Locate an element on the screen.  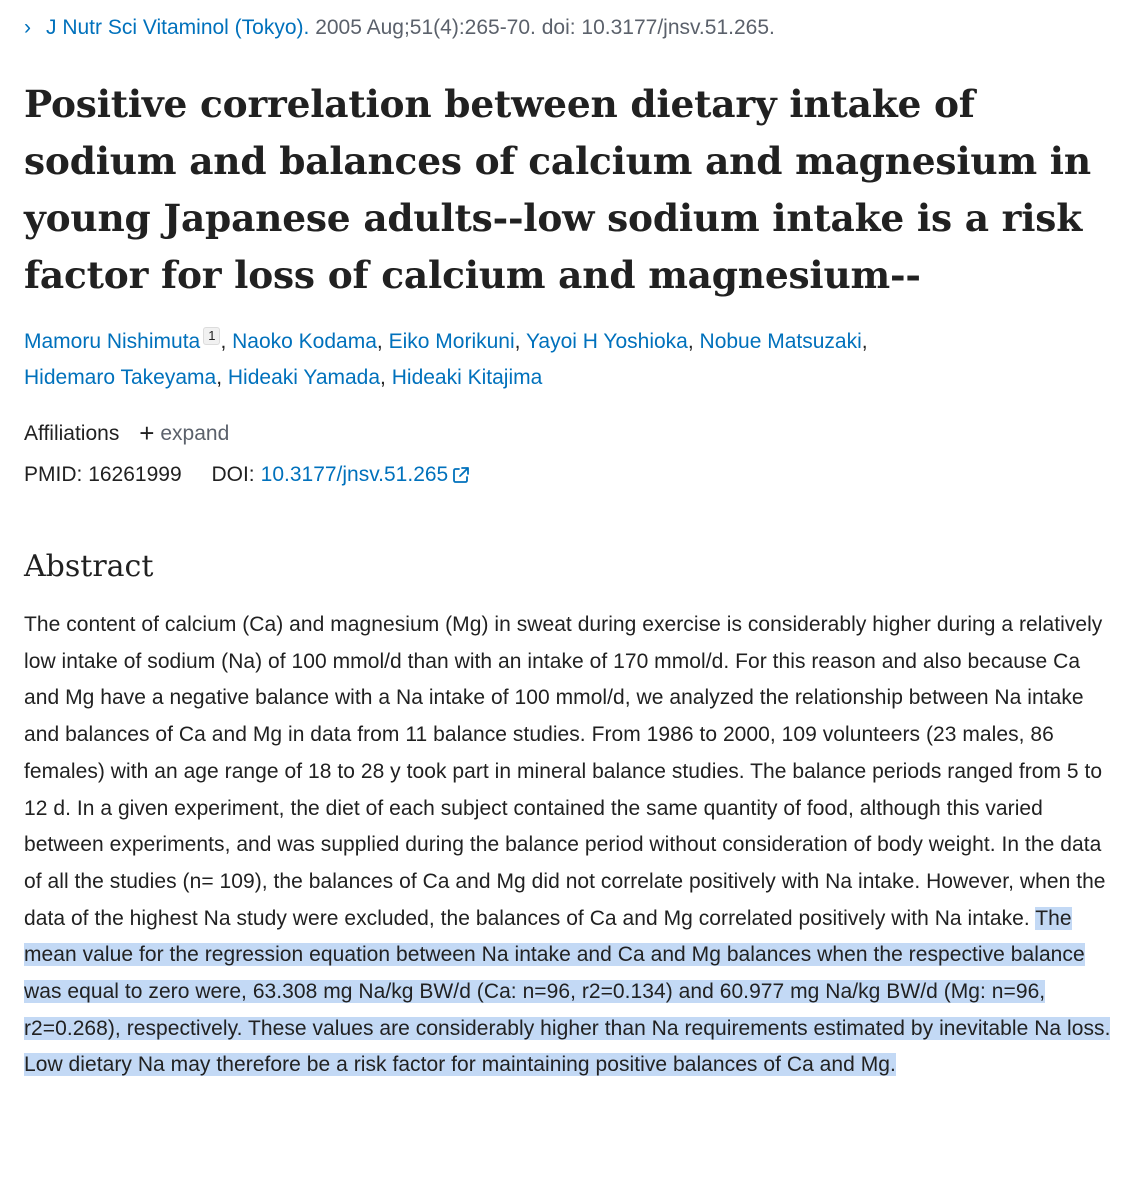
plus-icon: + is located at coordinates (147, 433).